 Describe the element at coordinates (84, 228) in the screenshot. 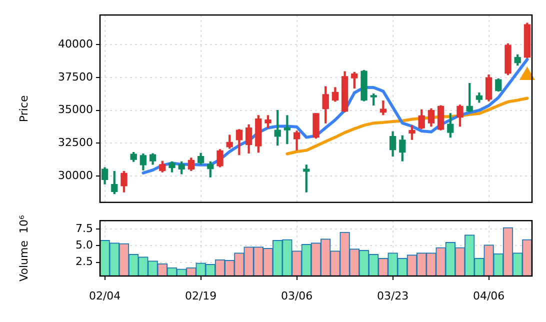

I see `y-tick-label: 7.5` at that location.